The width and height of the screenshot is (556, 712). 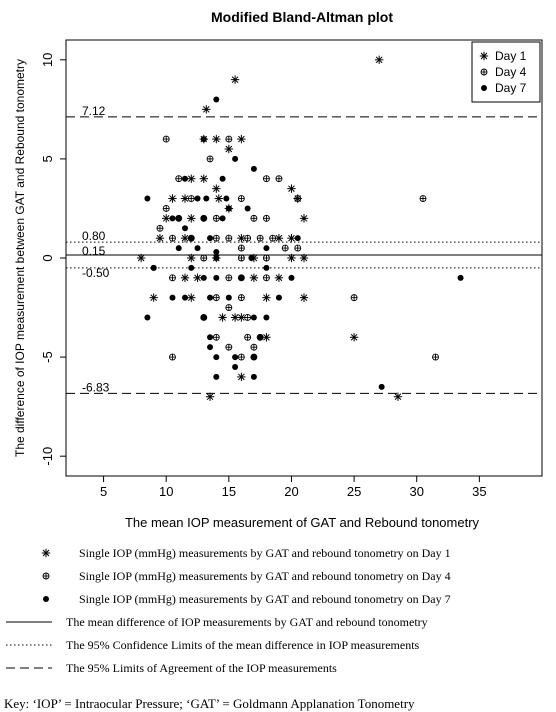 What do you see at coordinates (47, 158) in the screenshot?
I see `y-tick-label: 5` at bounding box center [47, 158].